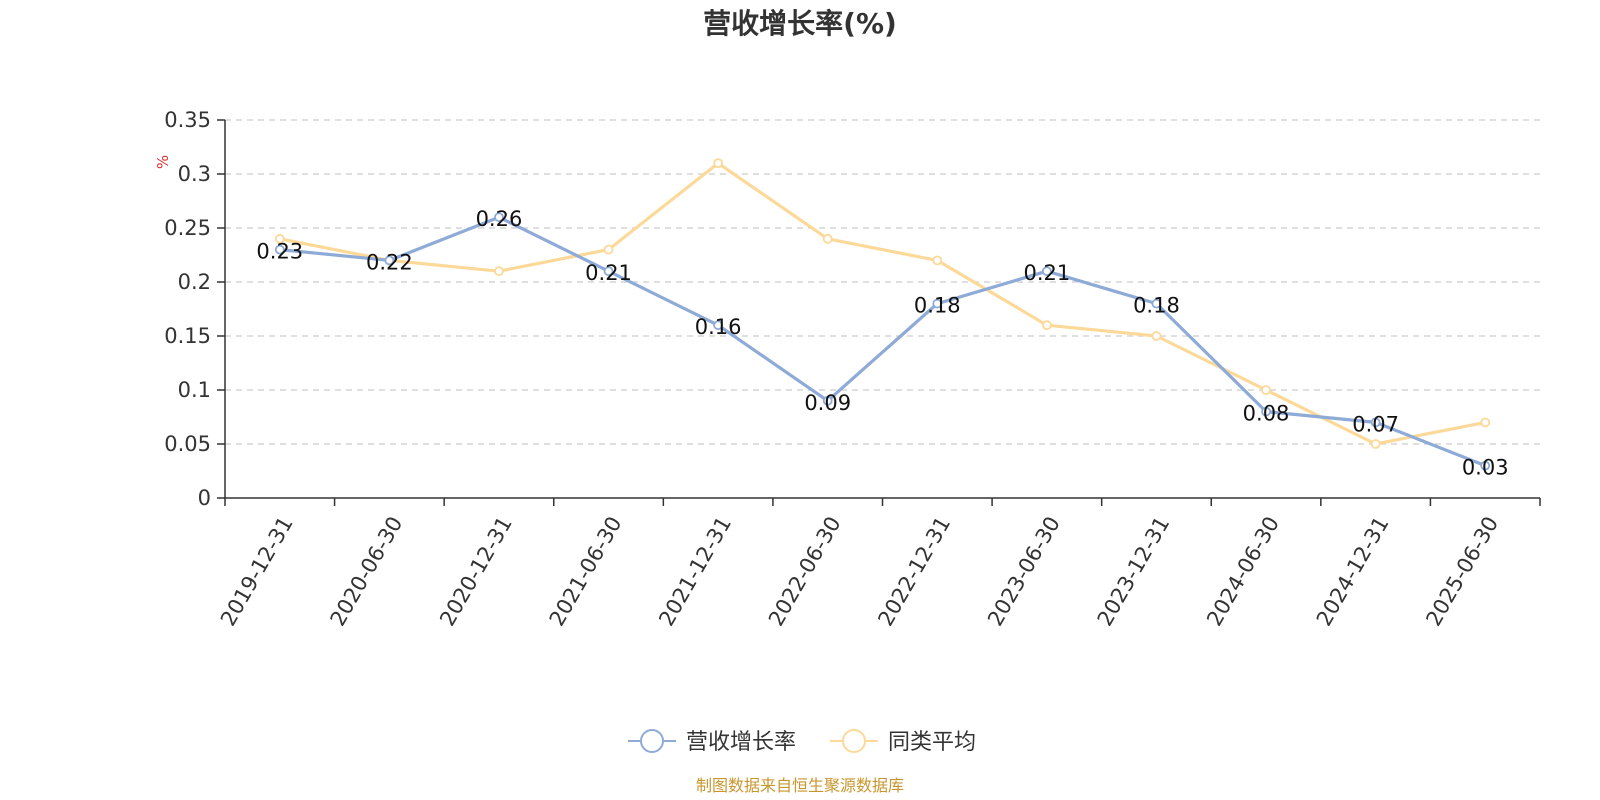  What do you see at coordinates (695, 571) in the screenshot?
I see `x-tick-label: 2021-12-31` at bounding box center [695, 571].